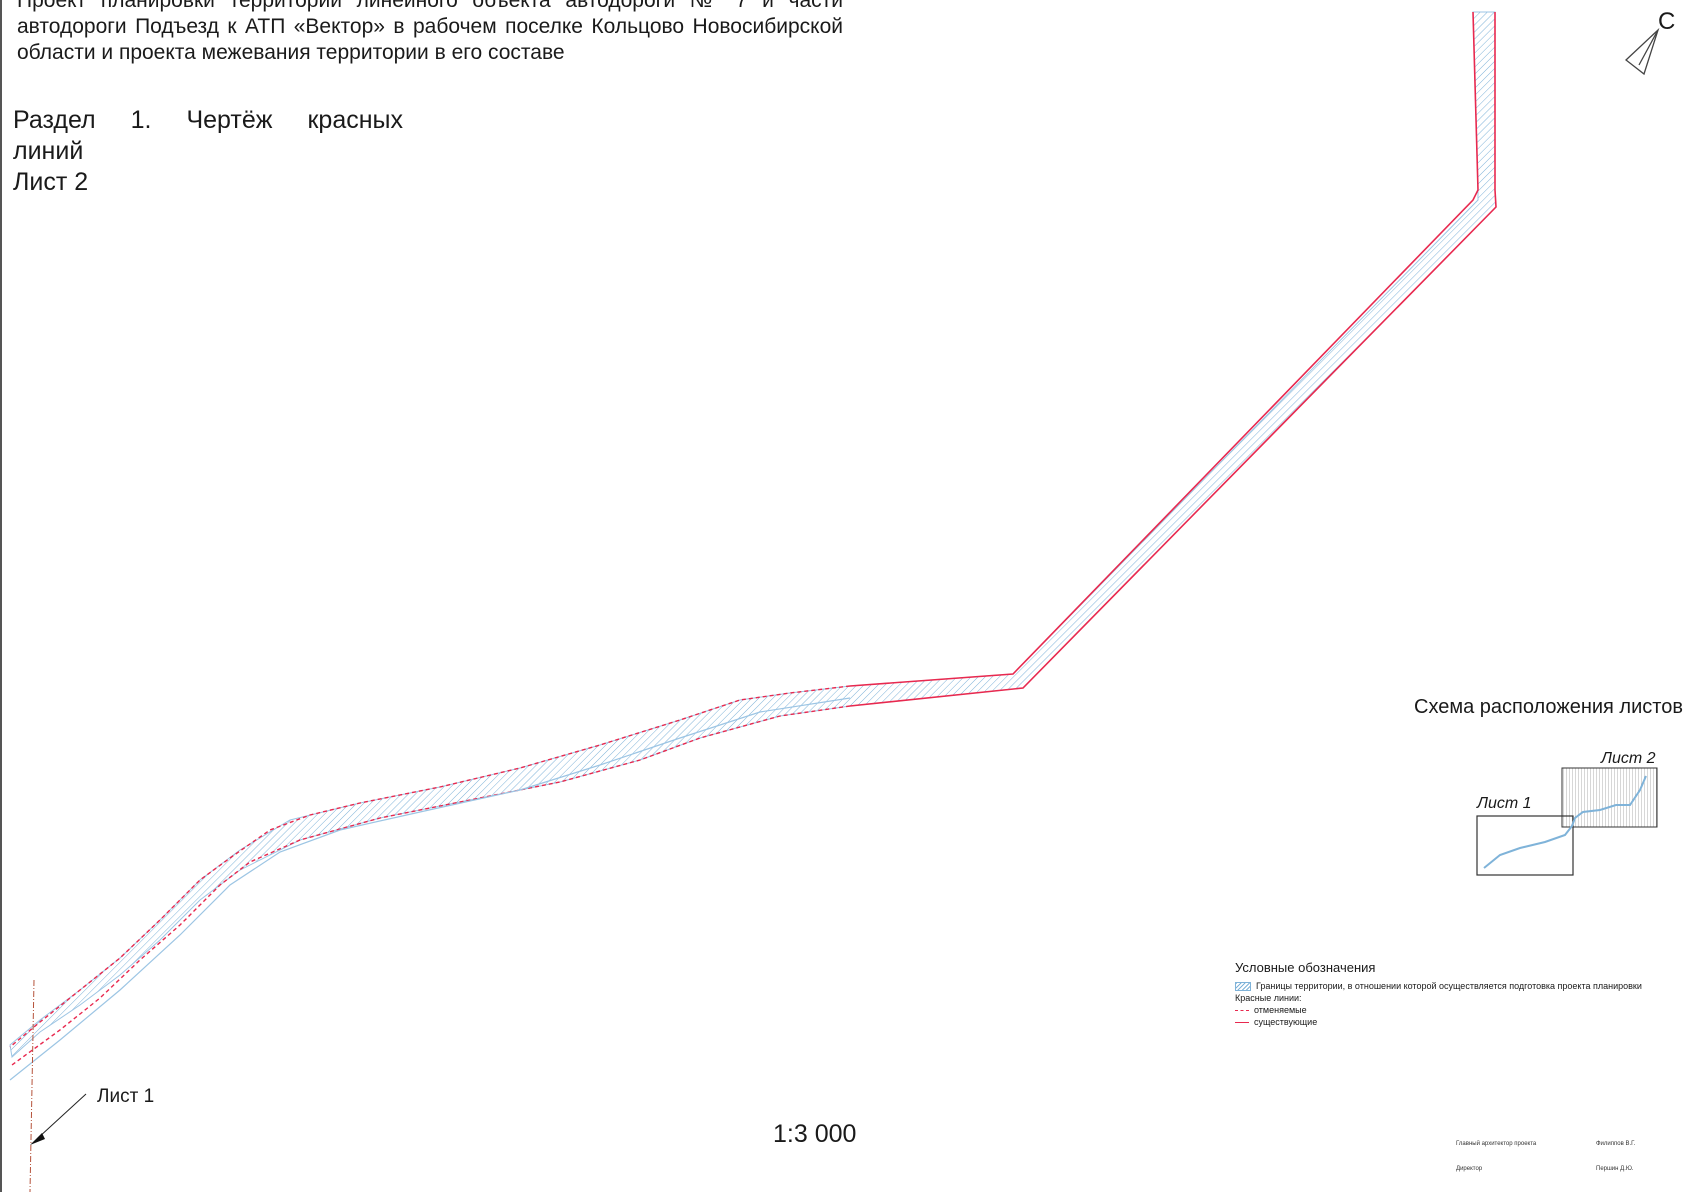 This screenshot has height=1192, width=1695. Describe the element at coordinates (1268, 998) in the screenshot. I see `legend-red-lines-heading-label: Красные линии:` at that location.